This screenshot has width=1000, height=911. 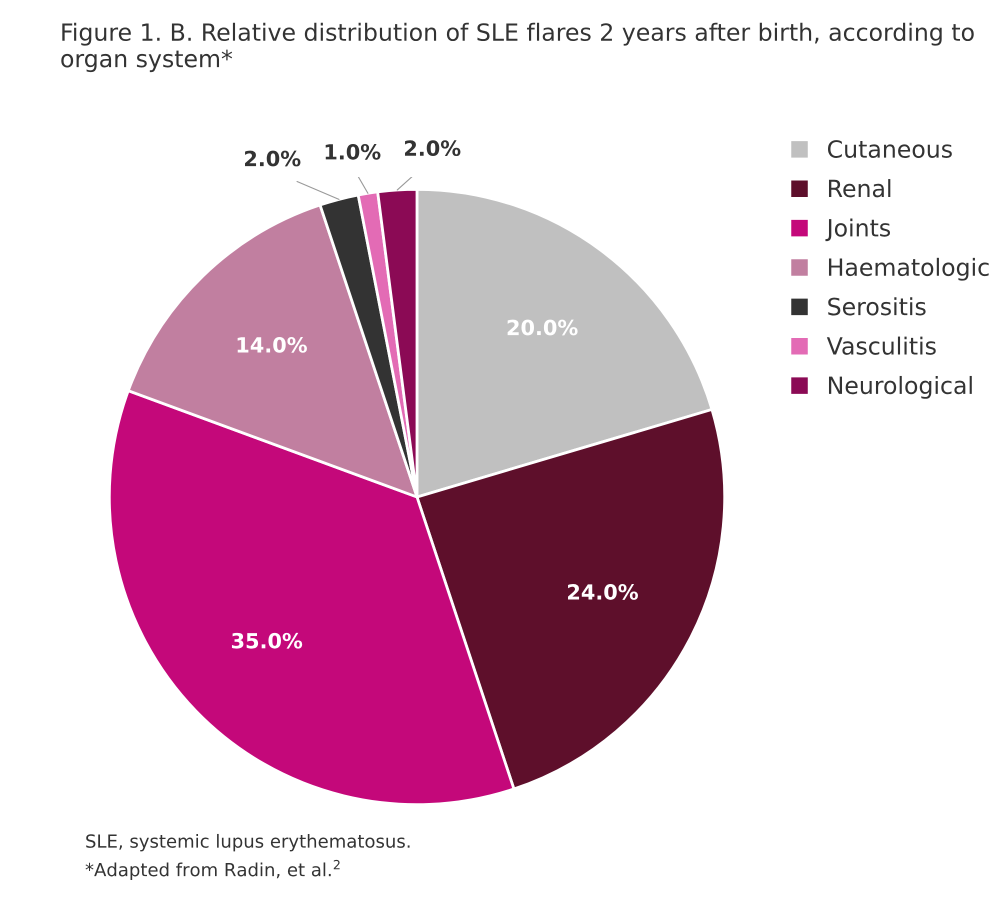 What do you see at coordinates (517, 47) in the screenshot?
I see `chart-title: Figure 1. B. Relative distribution of SLE flares 2 years after birth, according to organ system*` at bounding box center [517, 47].